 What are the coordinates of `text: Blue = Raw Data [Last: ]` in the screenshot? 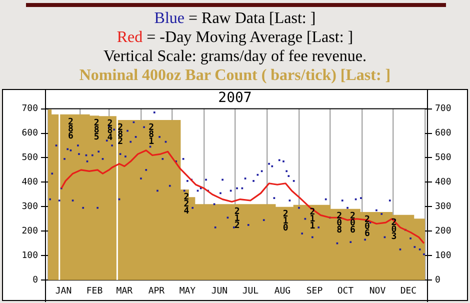 It's located at (235, 18).